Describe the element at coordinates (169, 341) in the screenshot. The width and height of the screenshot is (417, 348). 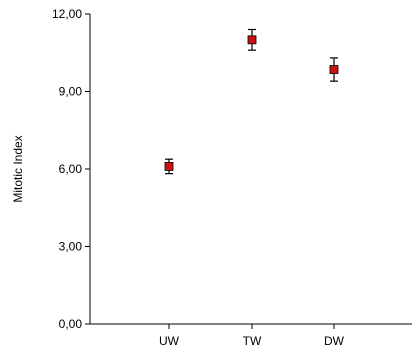
I see `x-tick-label: UW` at that location.